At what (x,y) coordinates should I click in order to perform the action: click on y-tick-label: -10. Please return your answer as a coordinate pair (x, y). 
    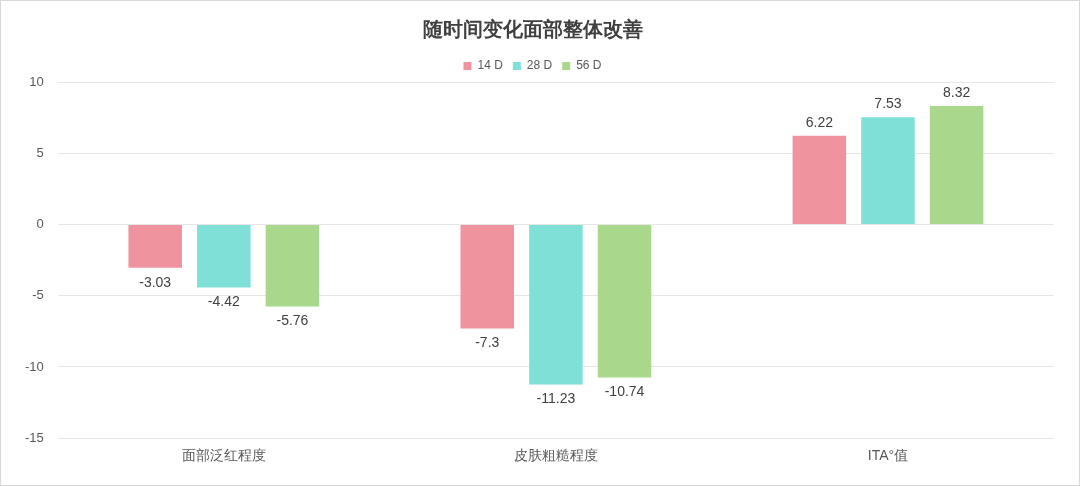
    Looking at the image, I should click on (34, 366).